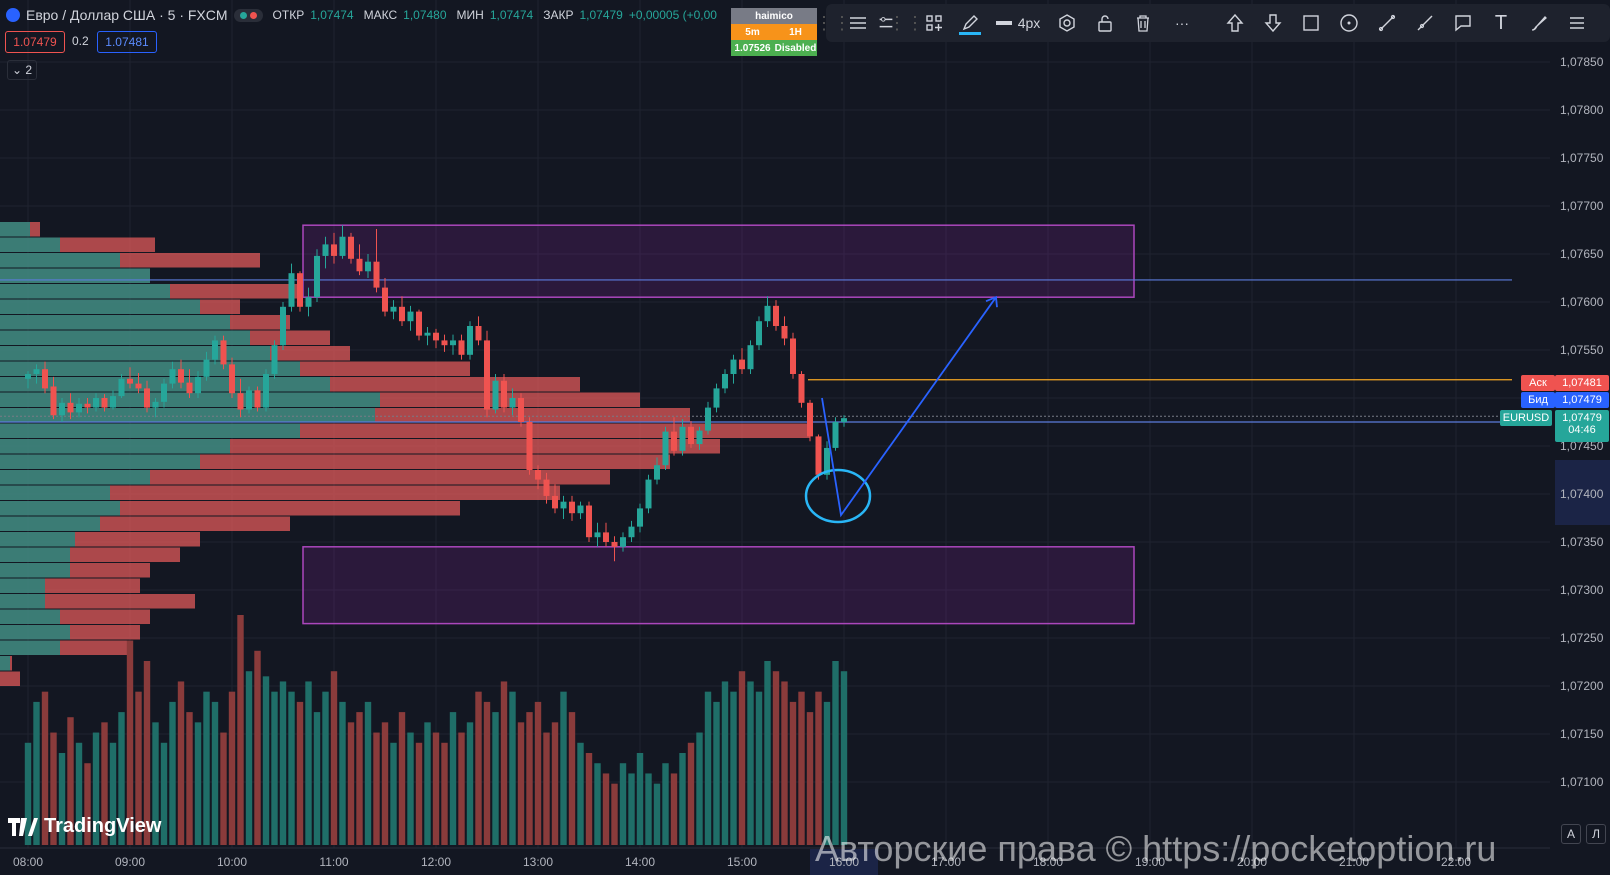 Image resolution: width=1610 pixels, height=875 pixels. Describe the element at coordinates (1273, 23) in the screenshot. I see `arrow-down-tool` at that location.